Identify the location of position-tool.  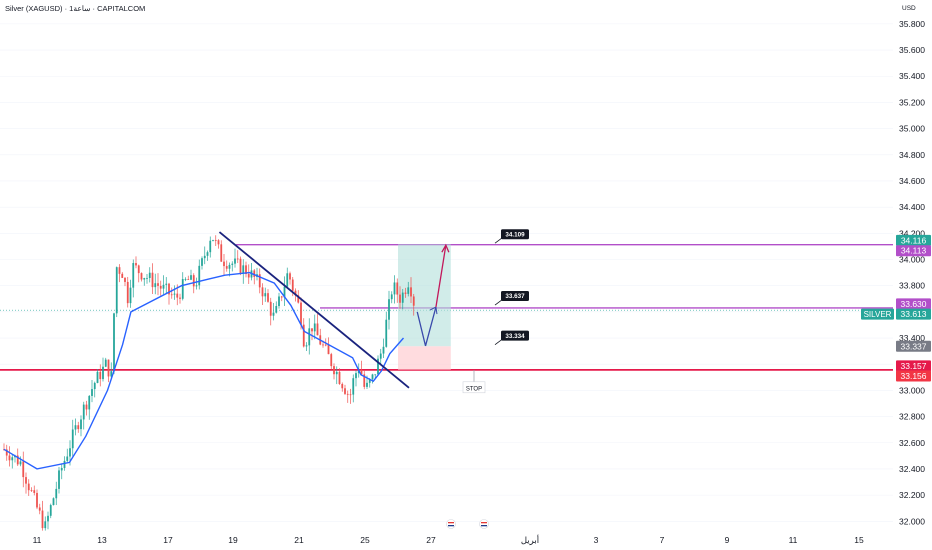
(424, 307).